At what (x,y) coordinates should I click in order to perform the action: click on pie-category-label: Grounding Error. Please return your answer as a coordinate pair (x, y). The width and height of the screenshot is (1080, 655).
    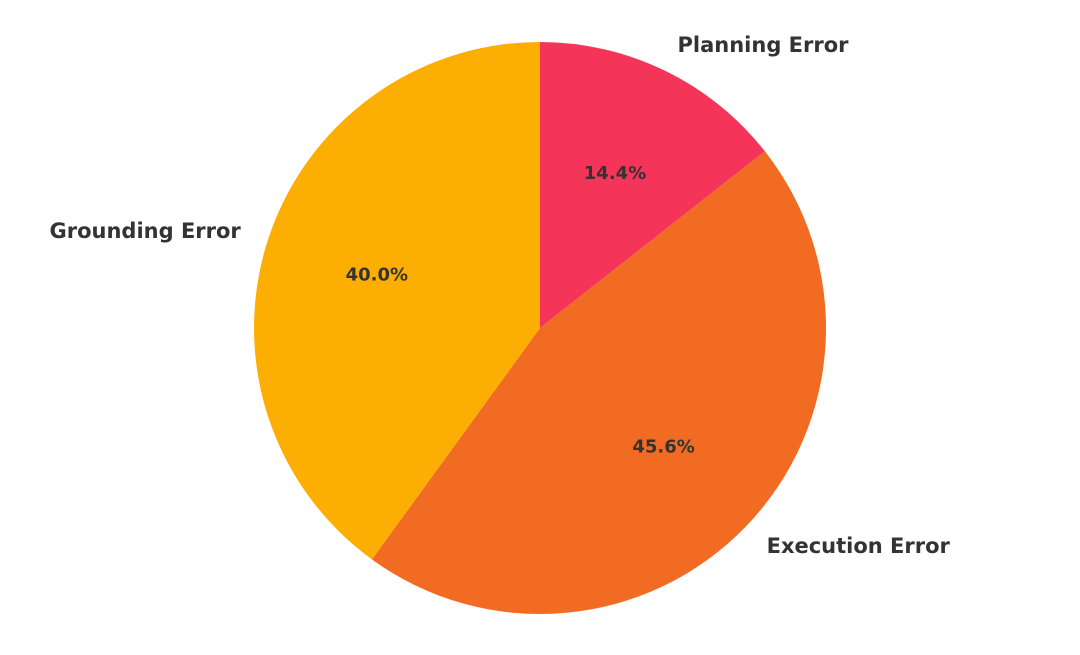
    Looking at the image, I should click on (146, 231).